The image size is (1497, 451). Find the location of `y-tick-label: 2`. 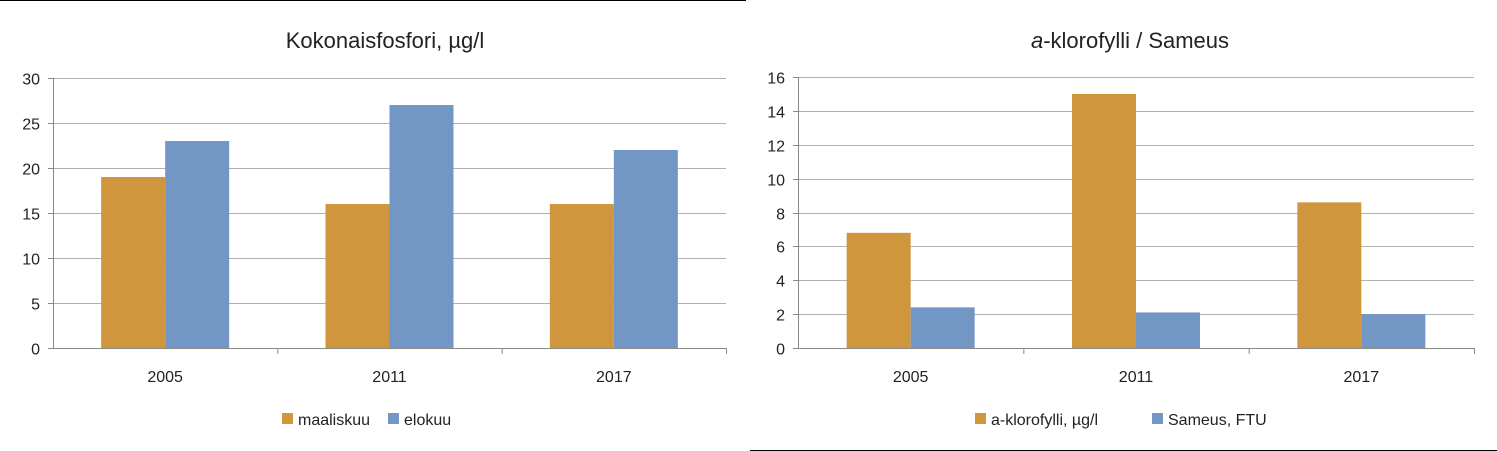

y-tick-label: 2 is located at coordinates (780, 316).